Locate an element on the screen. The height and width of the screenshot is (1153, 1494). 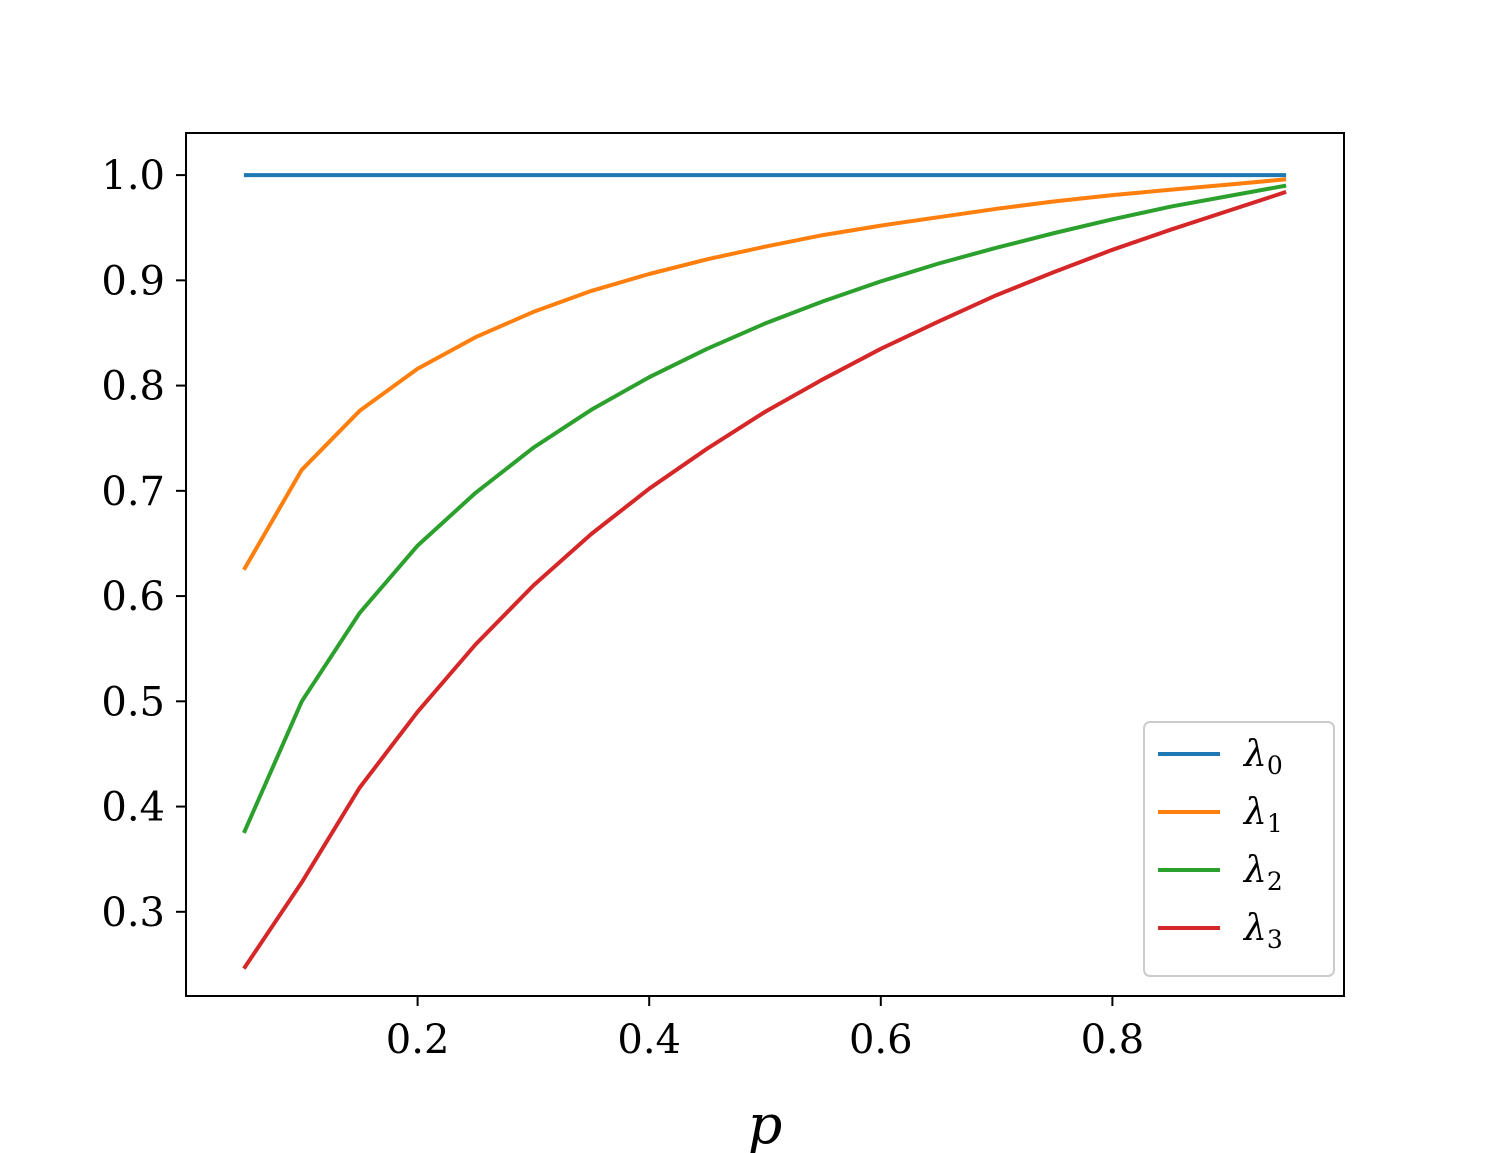
x-tick-label: 0.2 is located at coordinates (418, 1040).